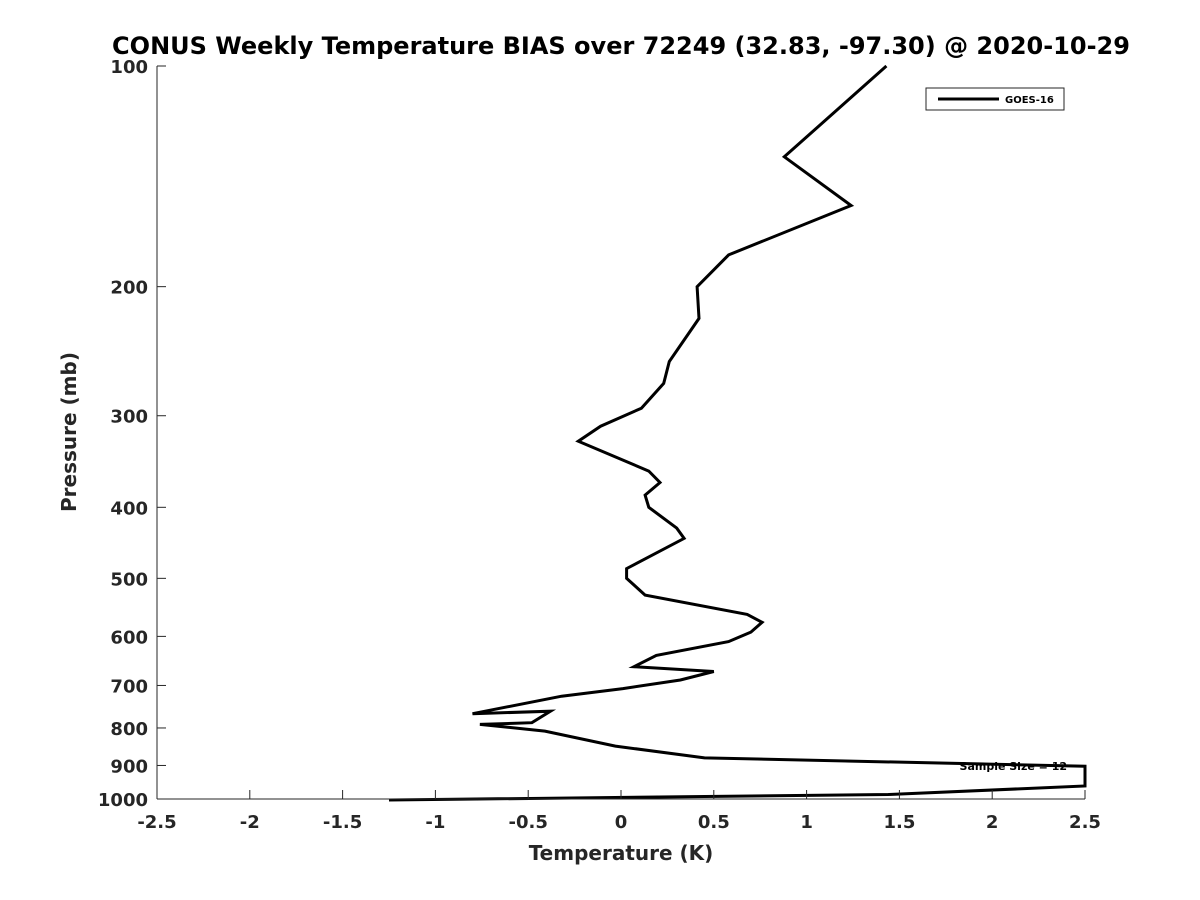 This screenshot has width=1200, height=900. What do you see at coordinates (129, 417) in the screenshot?
I see `y-tick-label: 300` at bounding box center [129, 417].